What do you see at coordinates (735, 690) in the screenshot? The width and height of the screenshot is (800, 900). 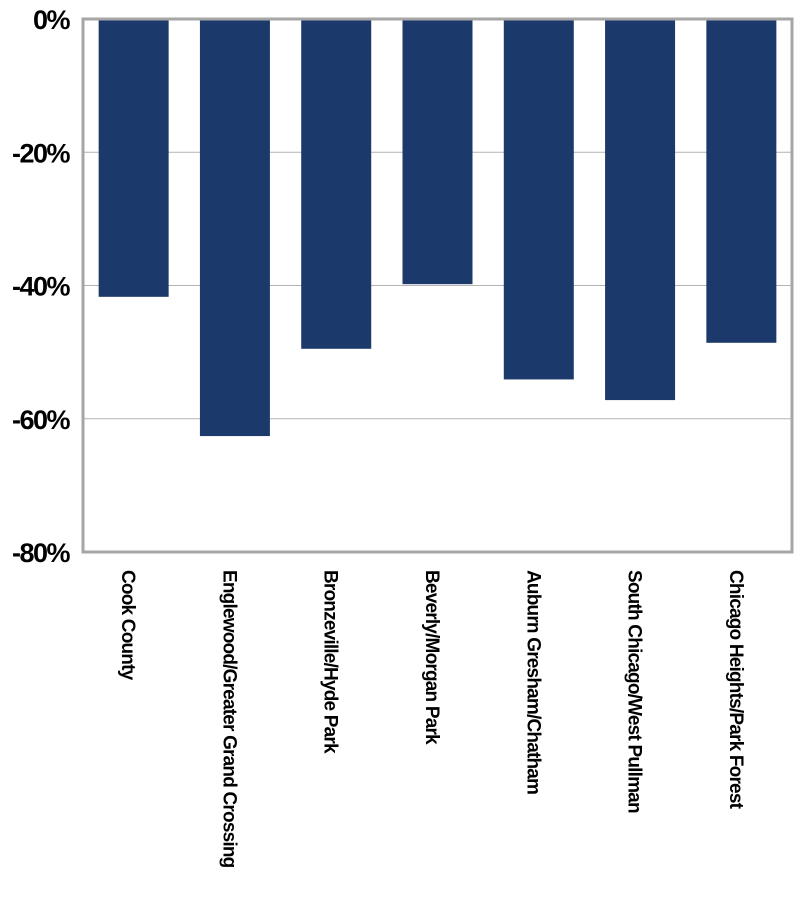 I see `x-category-label: Chicago Heights/Park Forest` at bounding box center [735, 690].